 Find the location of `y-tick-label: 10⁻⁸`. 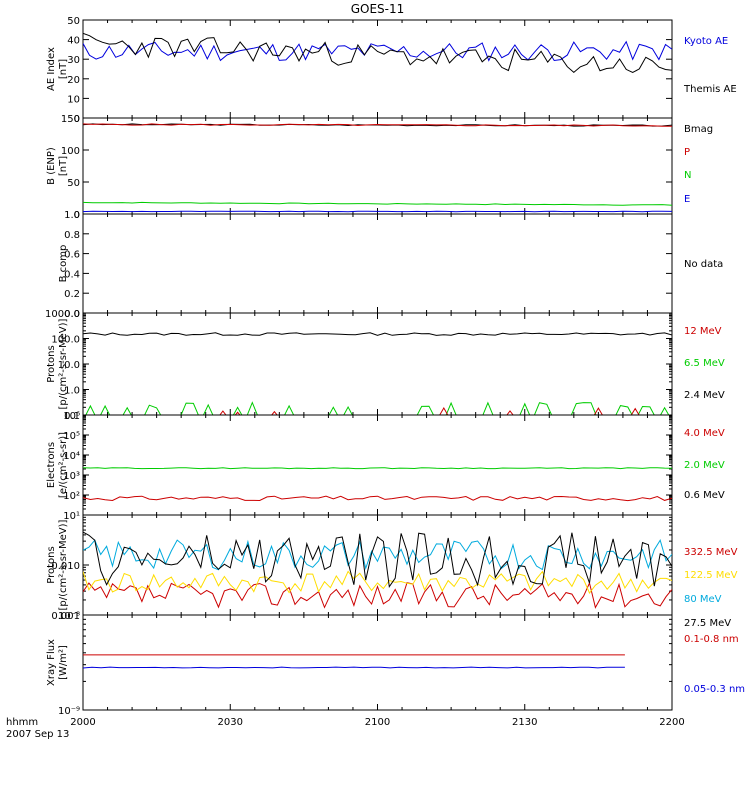

y-tick-label: 10⁻⁸ is located at coordinates (69, 616).